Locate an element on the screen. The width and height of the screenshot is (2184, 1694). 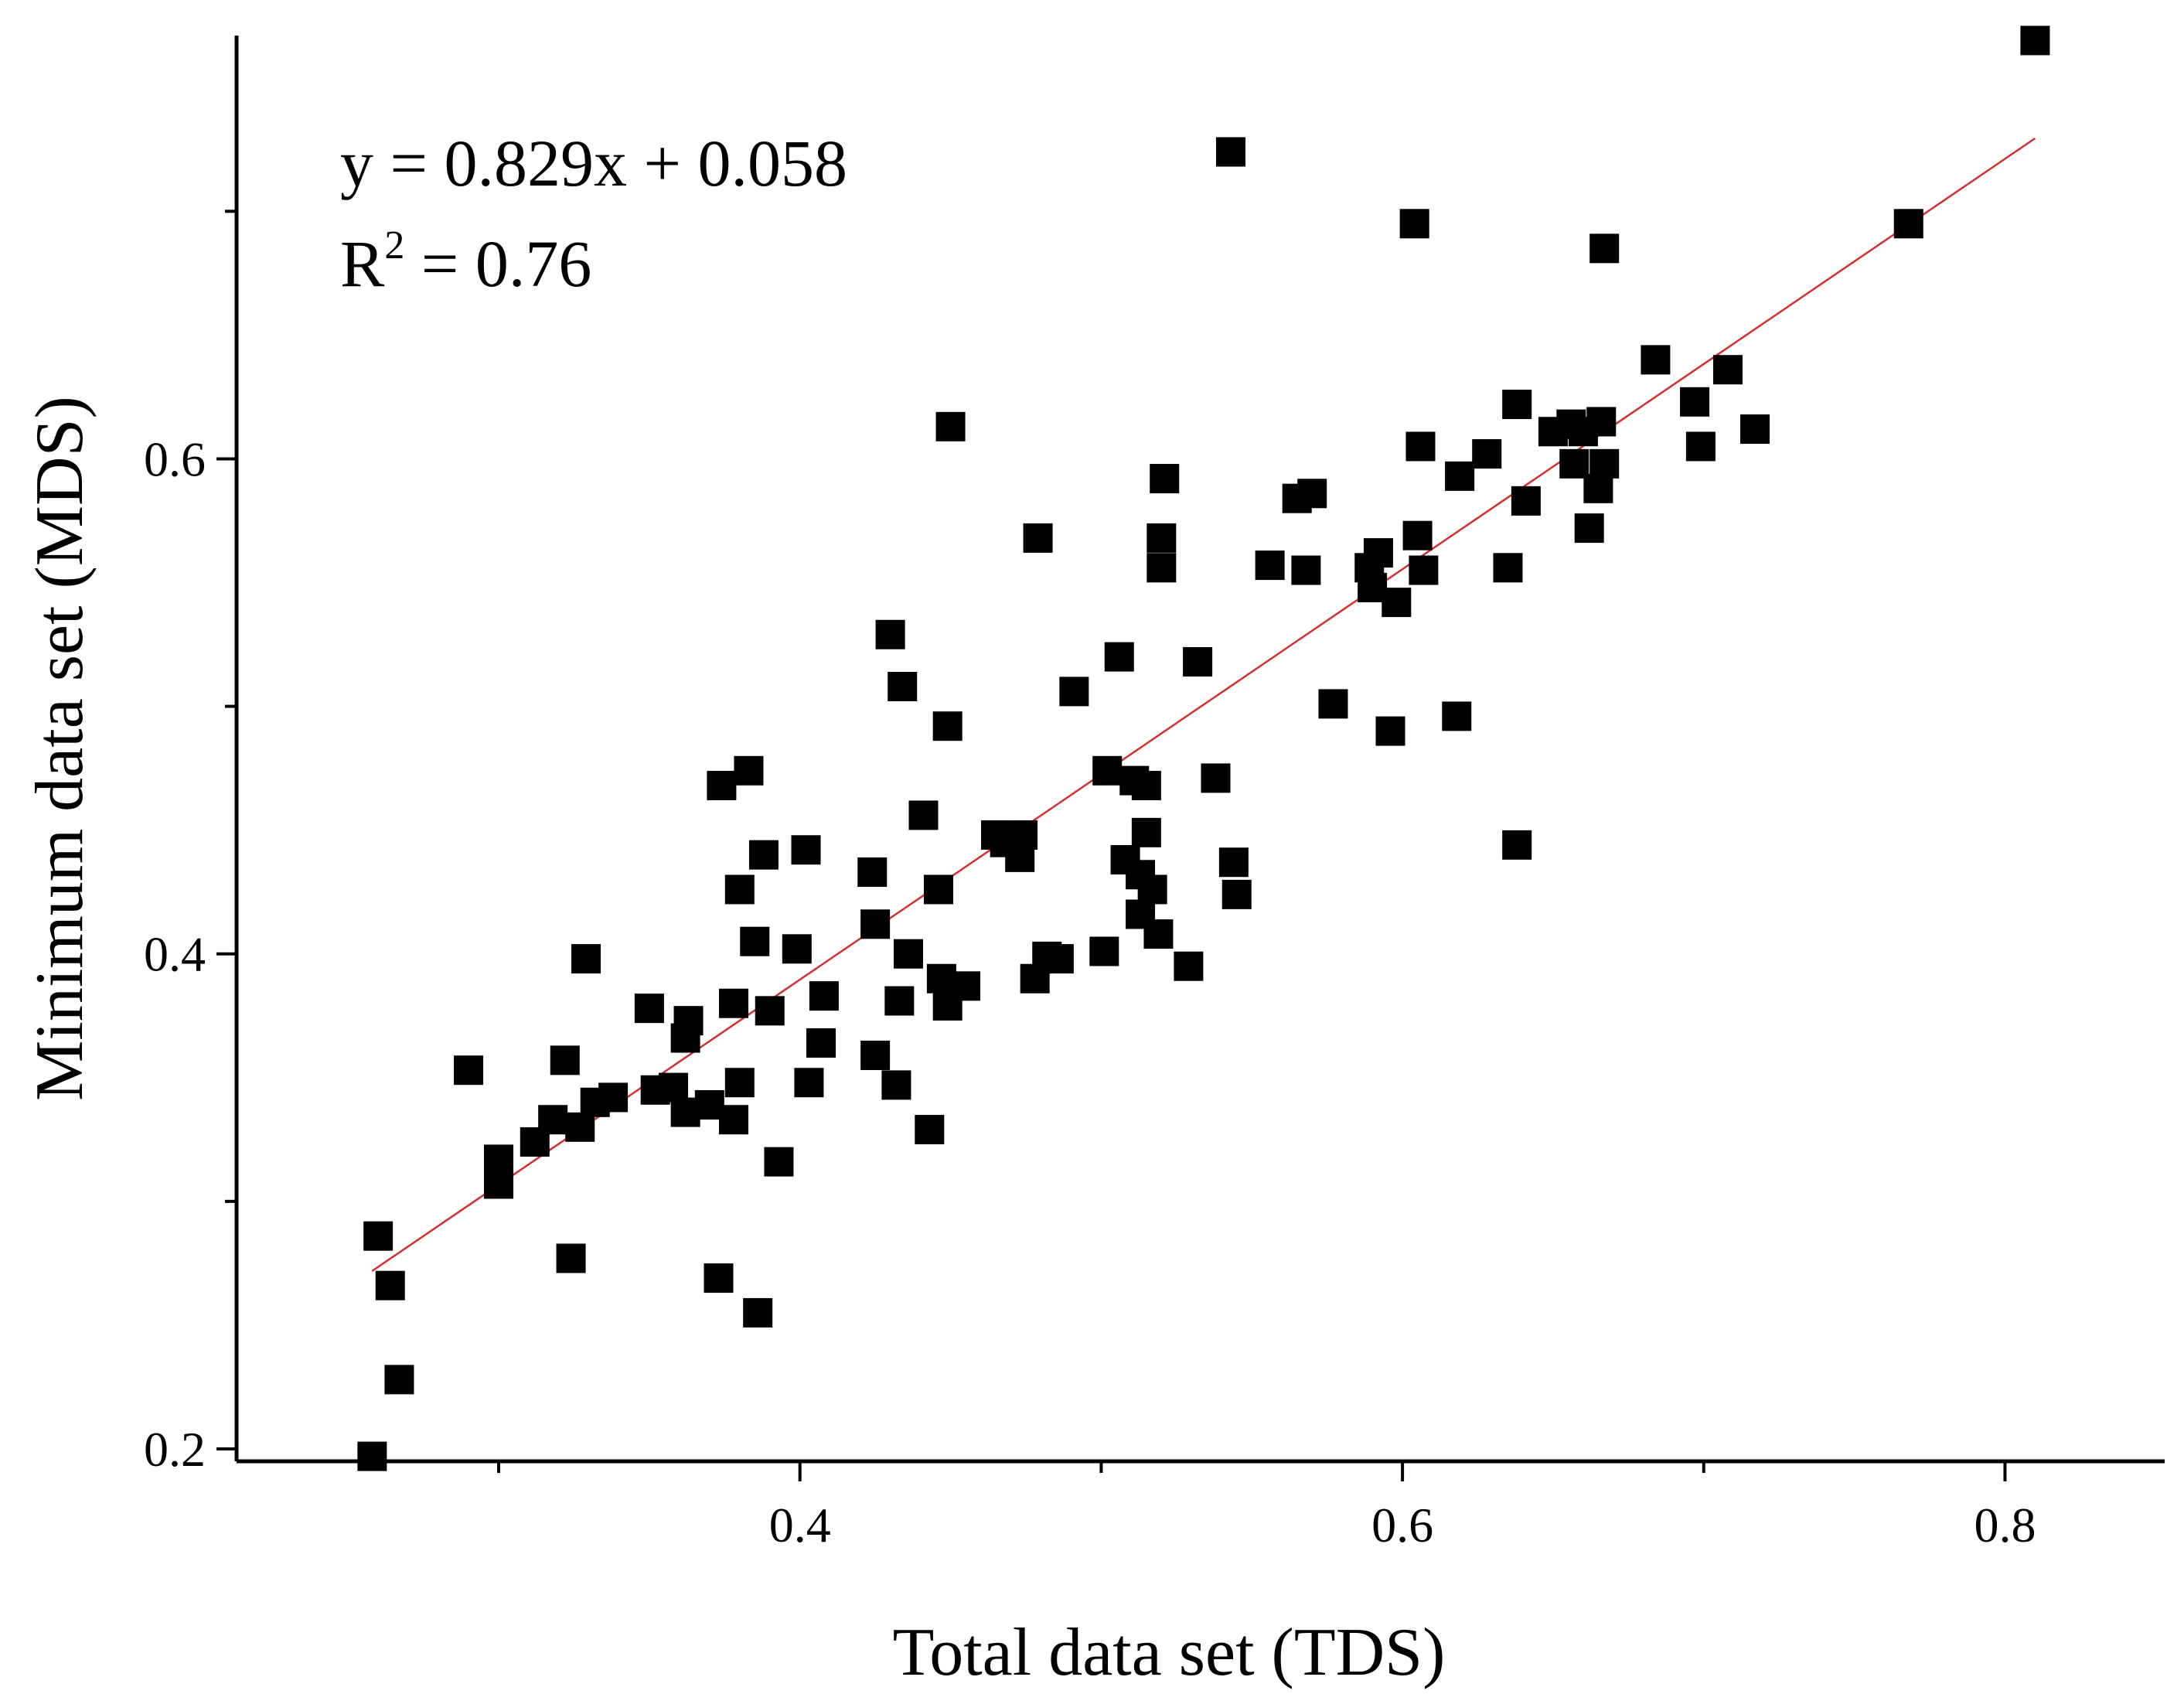
x-tick-label: 0.4 is located at coordinates (800, 1526).